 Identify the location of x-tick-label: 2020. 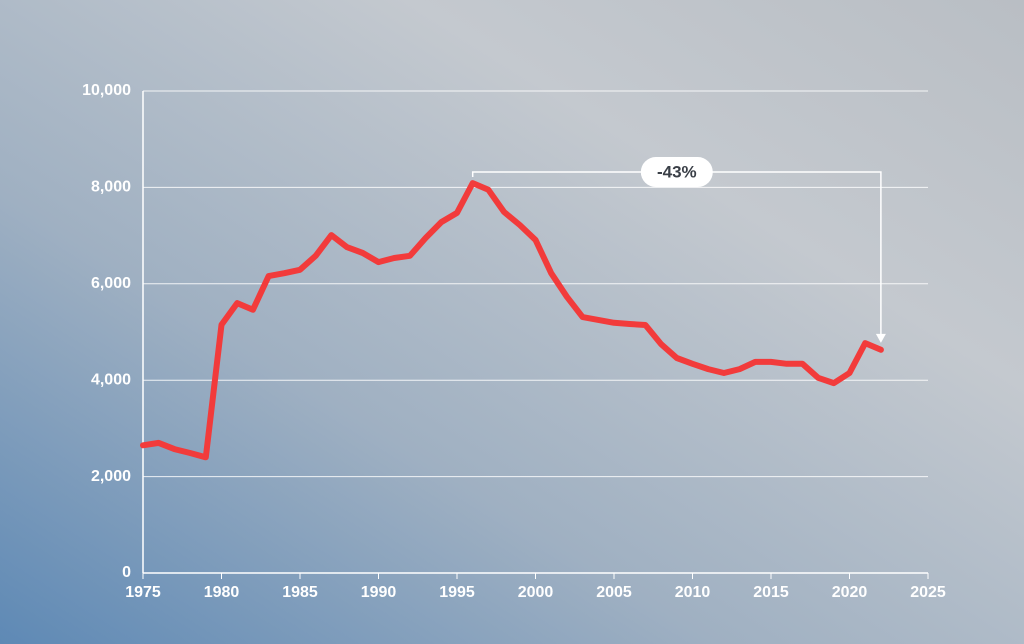
(850, 592).